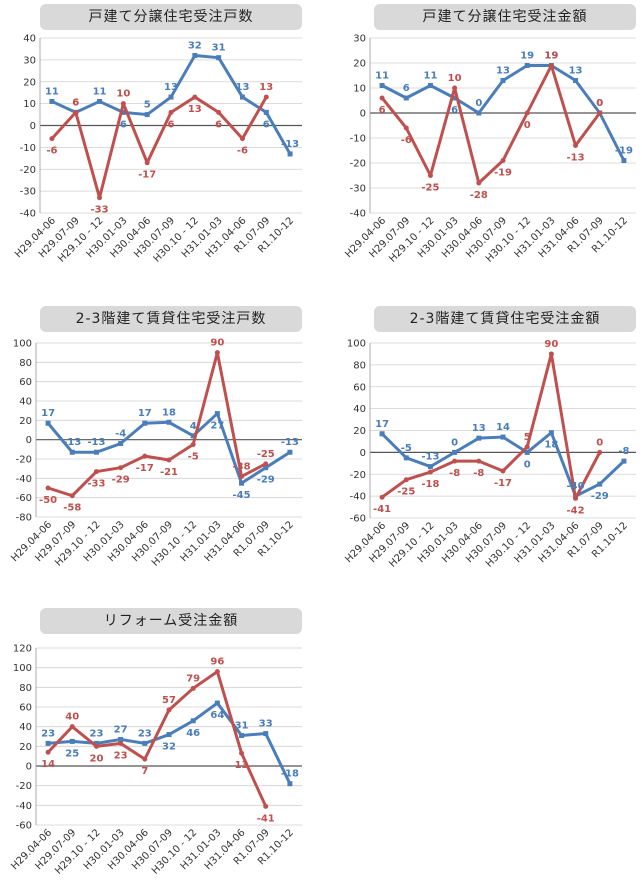 The image size is (642, 890). What do you see at coordinates (193, 733) in the screenshot?
I see `data-label: 46` at bounding box center [193, 733].